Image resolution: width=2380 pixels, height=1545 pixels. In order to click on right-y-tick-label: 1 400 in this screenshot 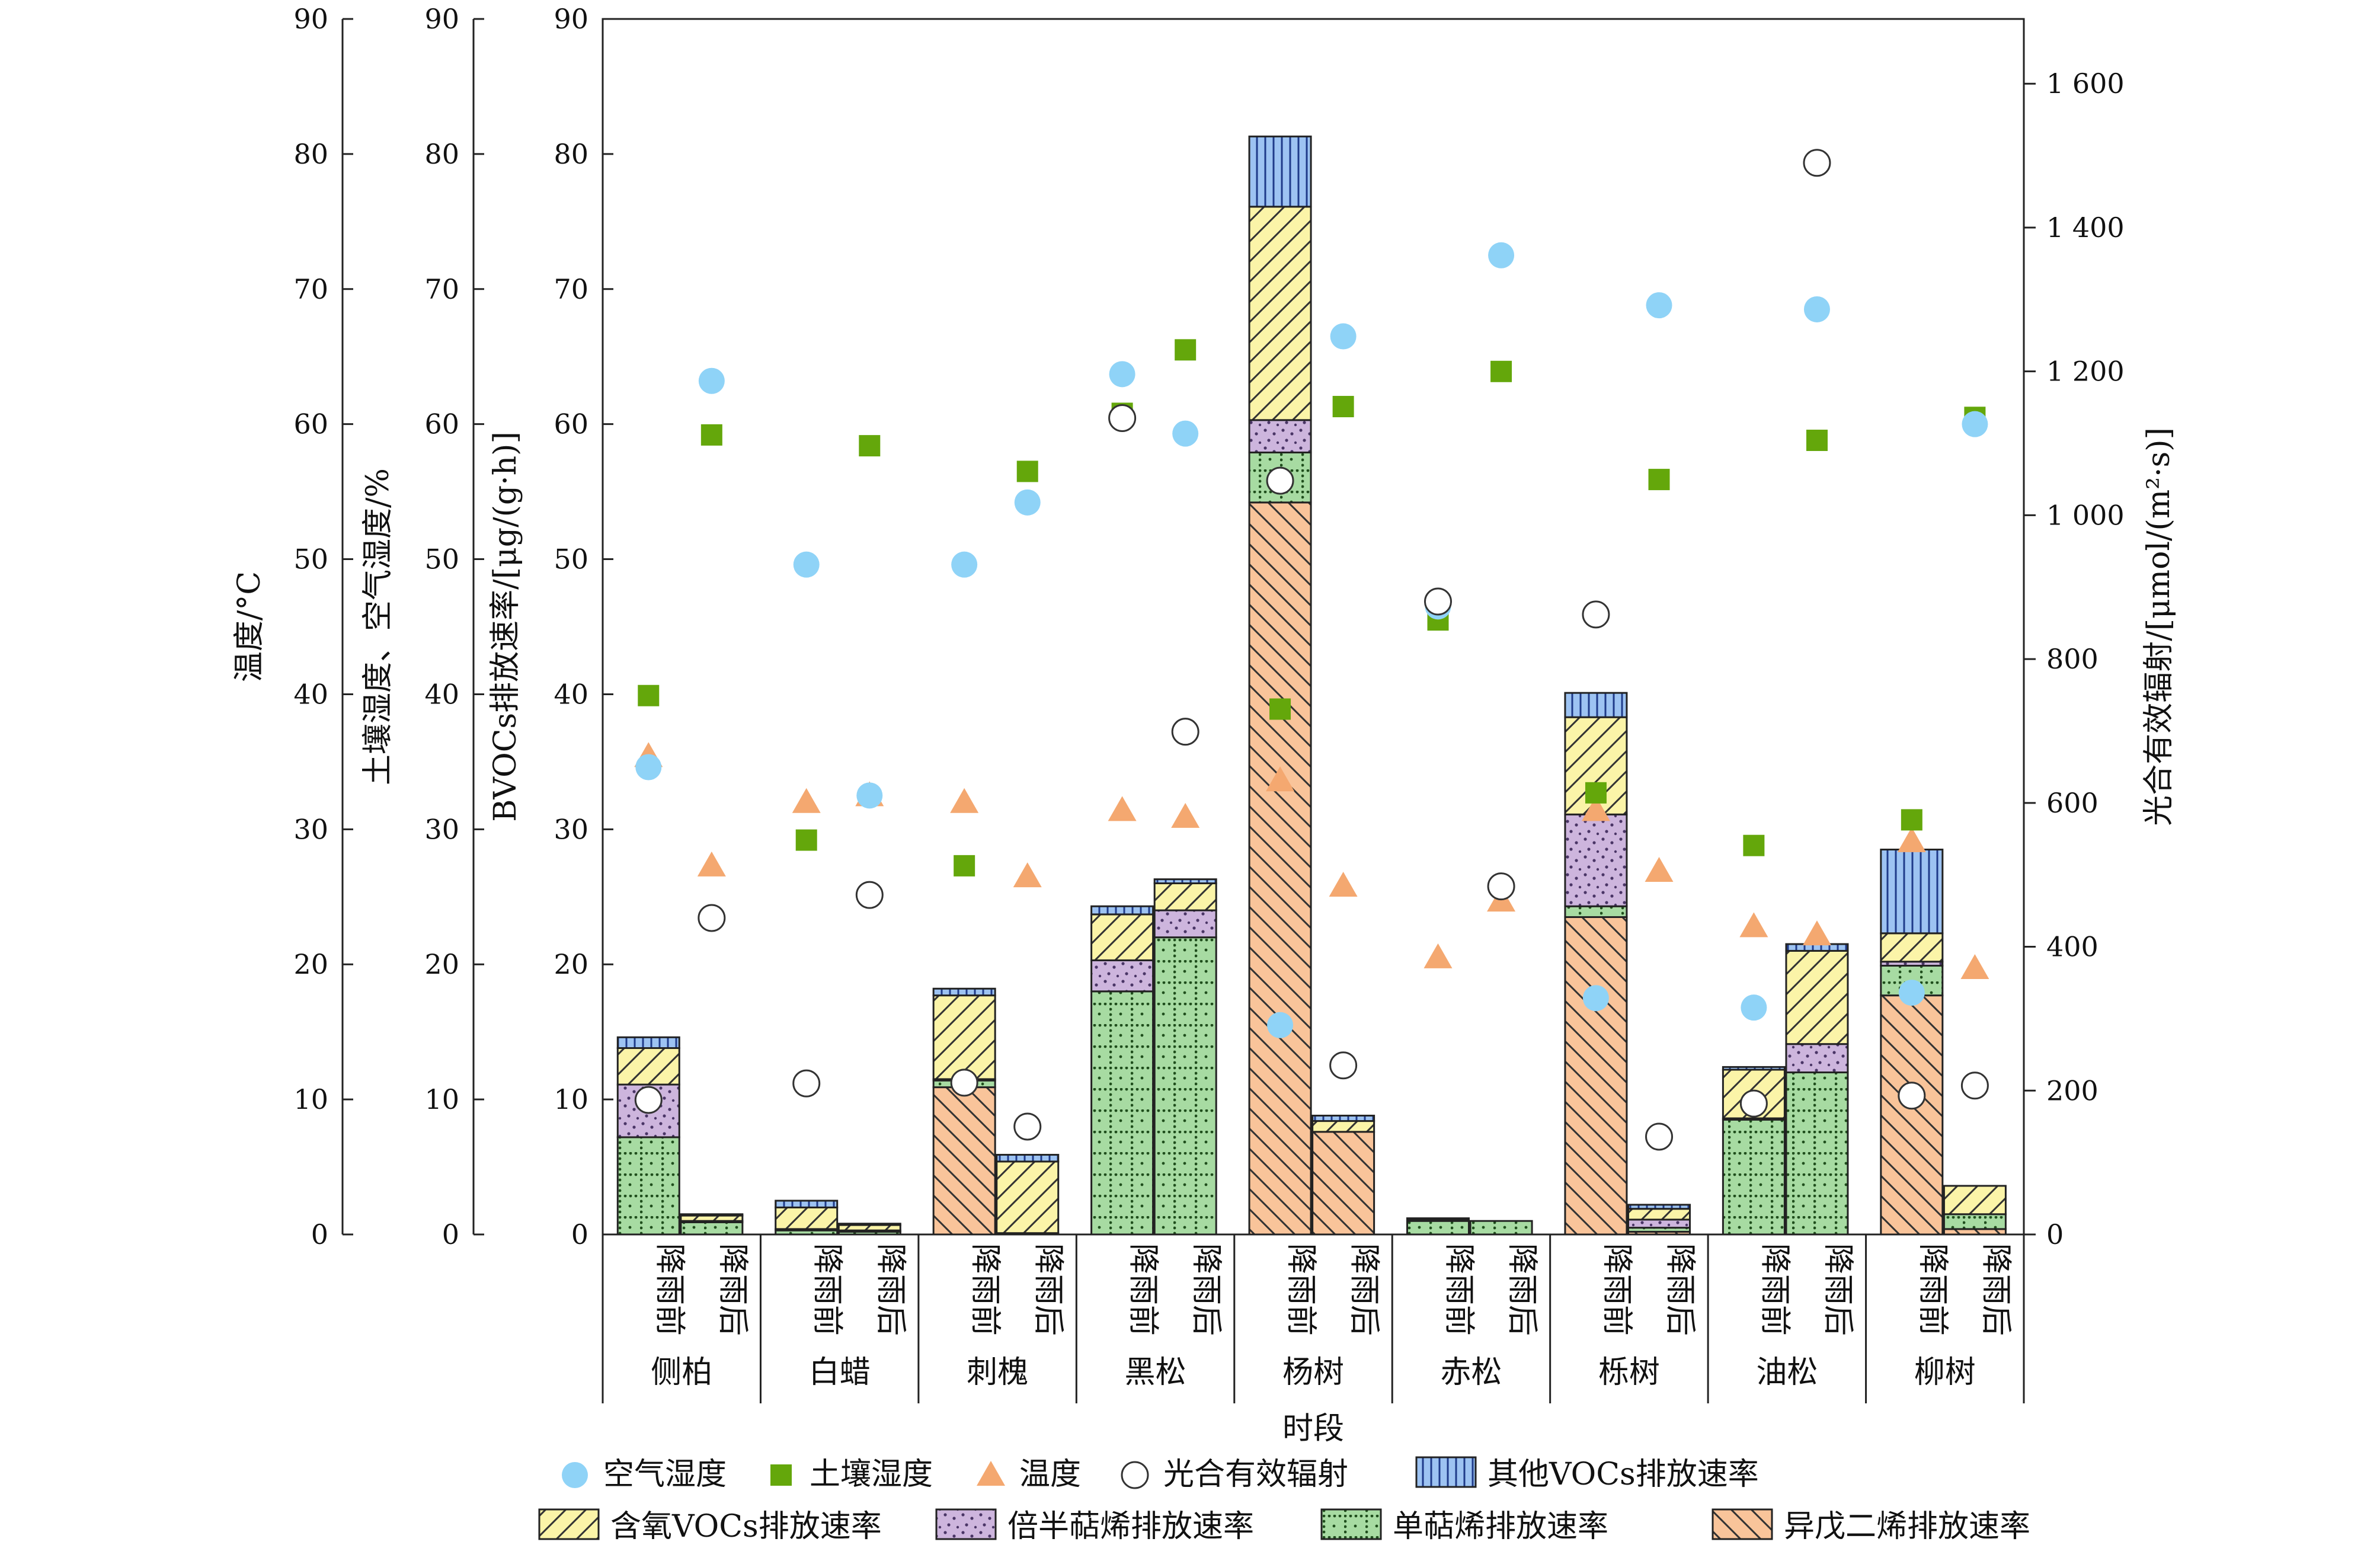, I will do `click(2085, 228)`.